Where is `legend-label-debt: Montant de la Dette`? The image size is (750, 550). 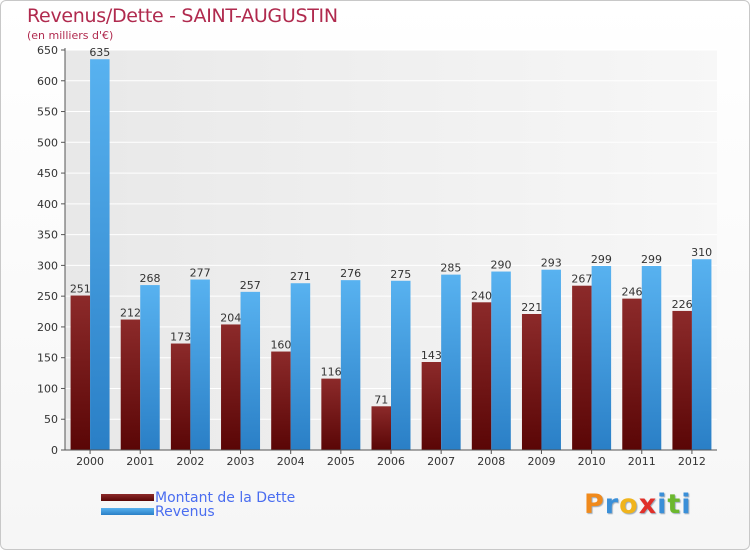
legend-label-debt: Montant de la Dette is located at coordinates (225, 497).